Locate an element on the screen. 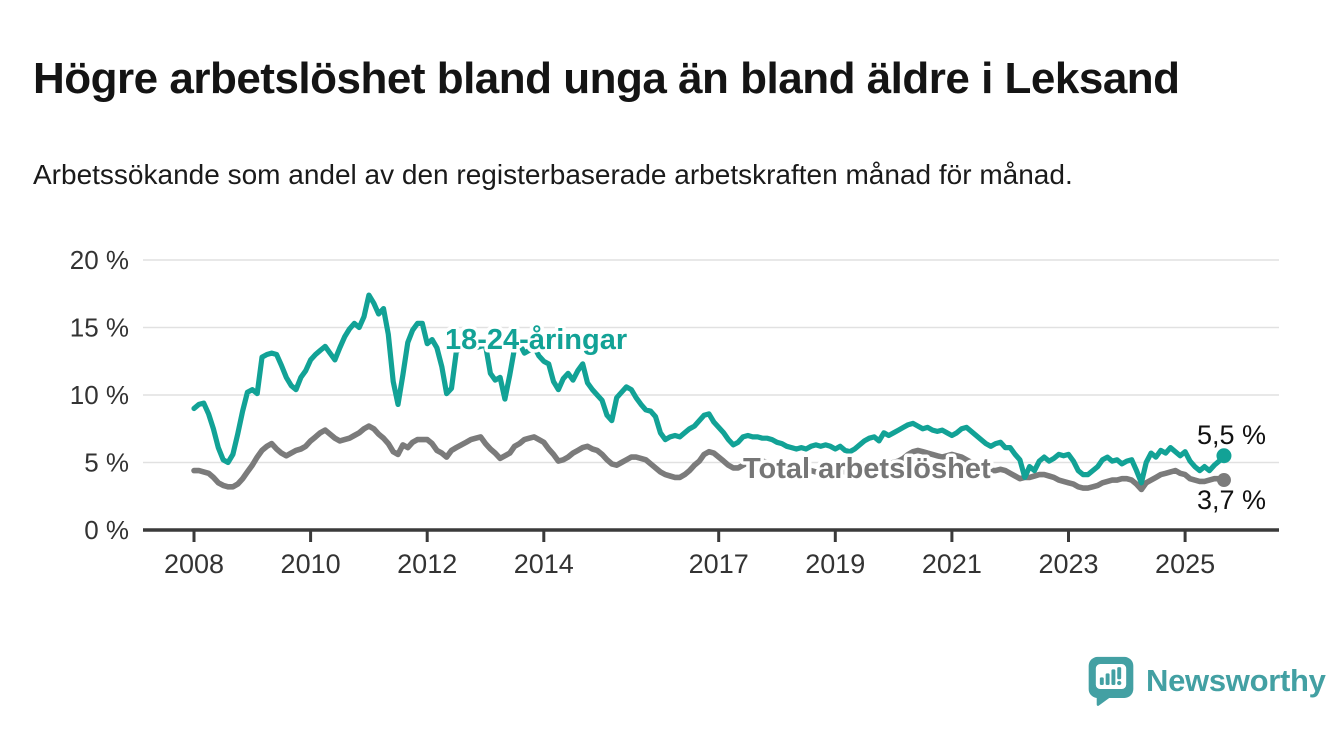 The width and height of the screenshot is (1340, 734). x-tick-label: 2008 is located at coordinates (194, 564).